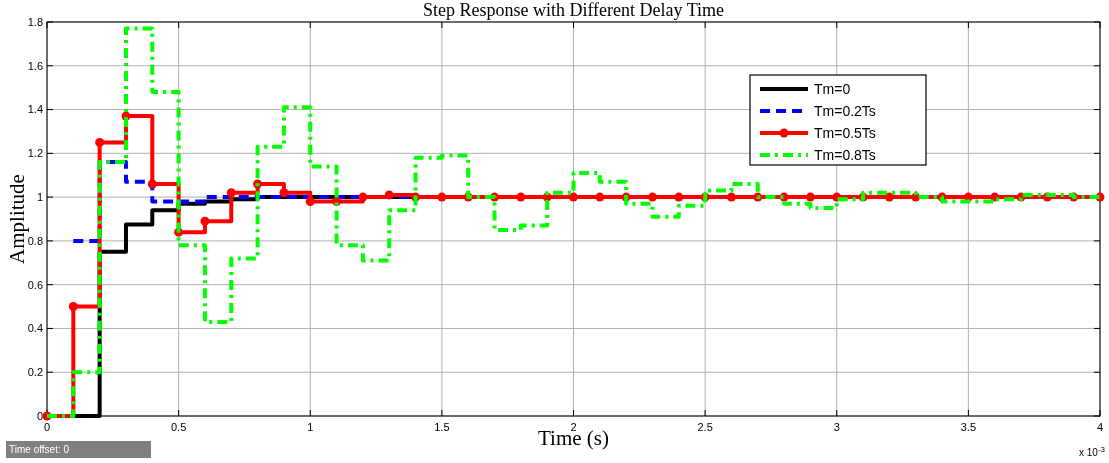 Image resolution: width=1109 pixels, height=463 pixels. Describe the element at coordinates (35, 328) in the screenshot. I see `y-tick-label: 0.4` at that location.